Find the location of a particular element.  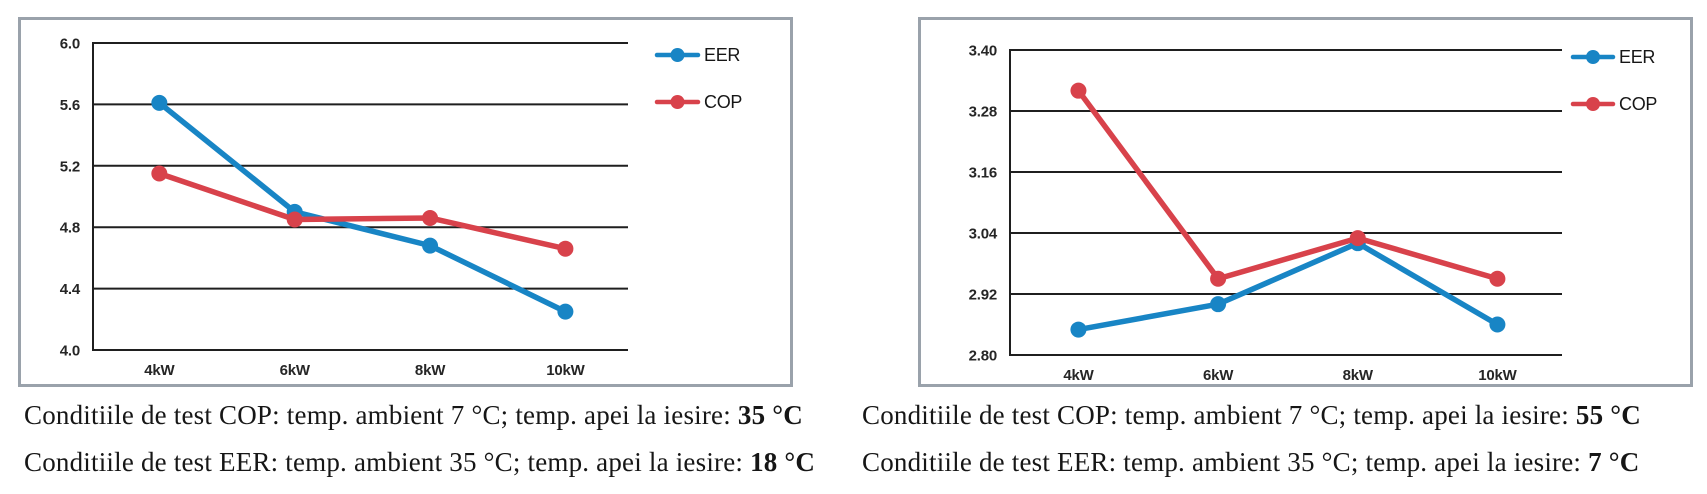

y-tick-label: 3.40 is located at coordinates (983, 51).